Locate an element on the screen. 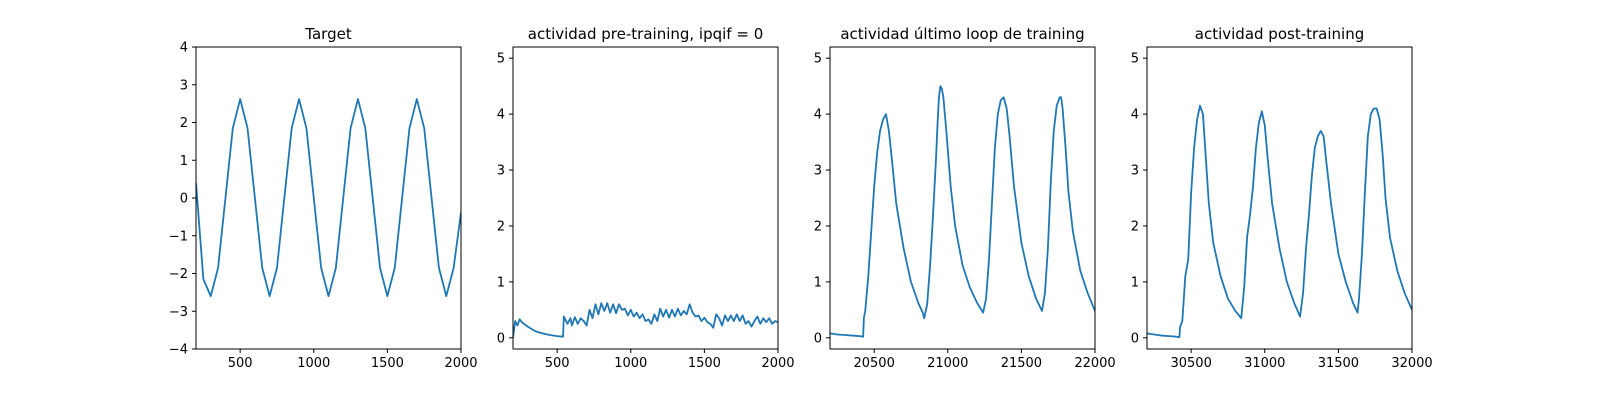 The image size is (1600, 400). y-tick-label: −1 is located at coordinates (178, 236).